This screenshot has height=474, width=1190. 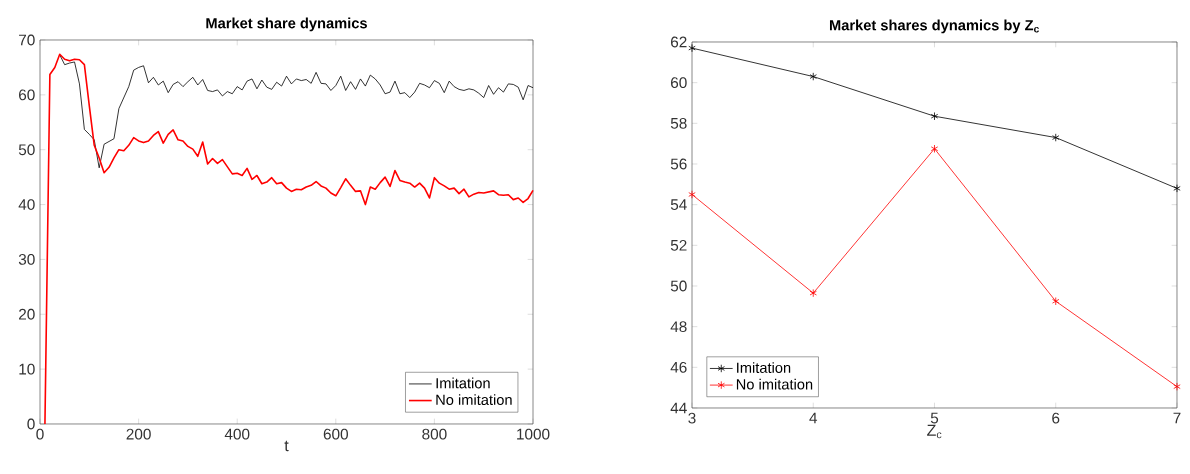 What do you see at coordinates (286, 446) in the screenshot?
I see `x-axis-title: t` at bounding box center [286, 446].